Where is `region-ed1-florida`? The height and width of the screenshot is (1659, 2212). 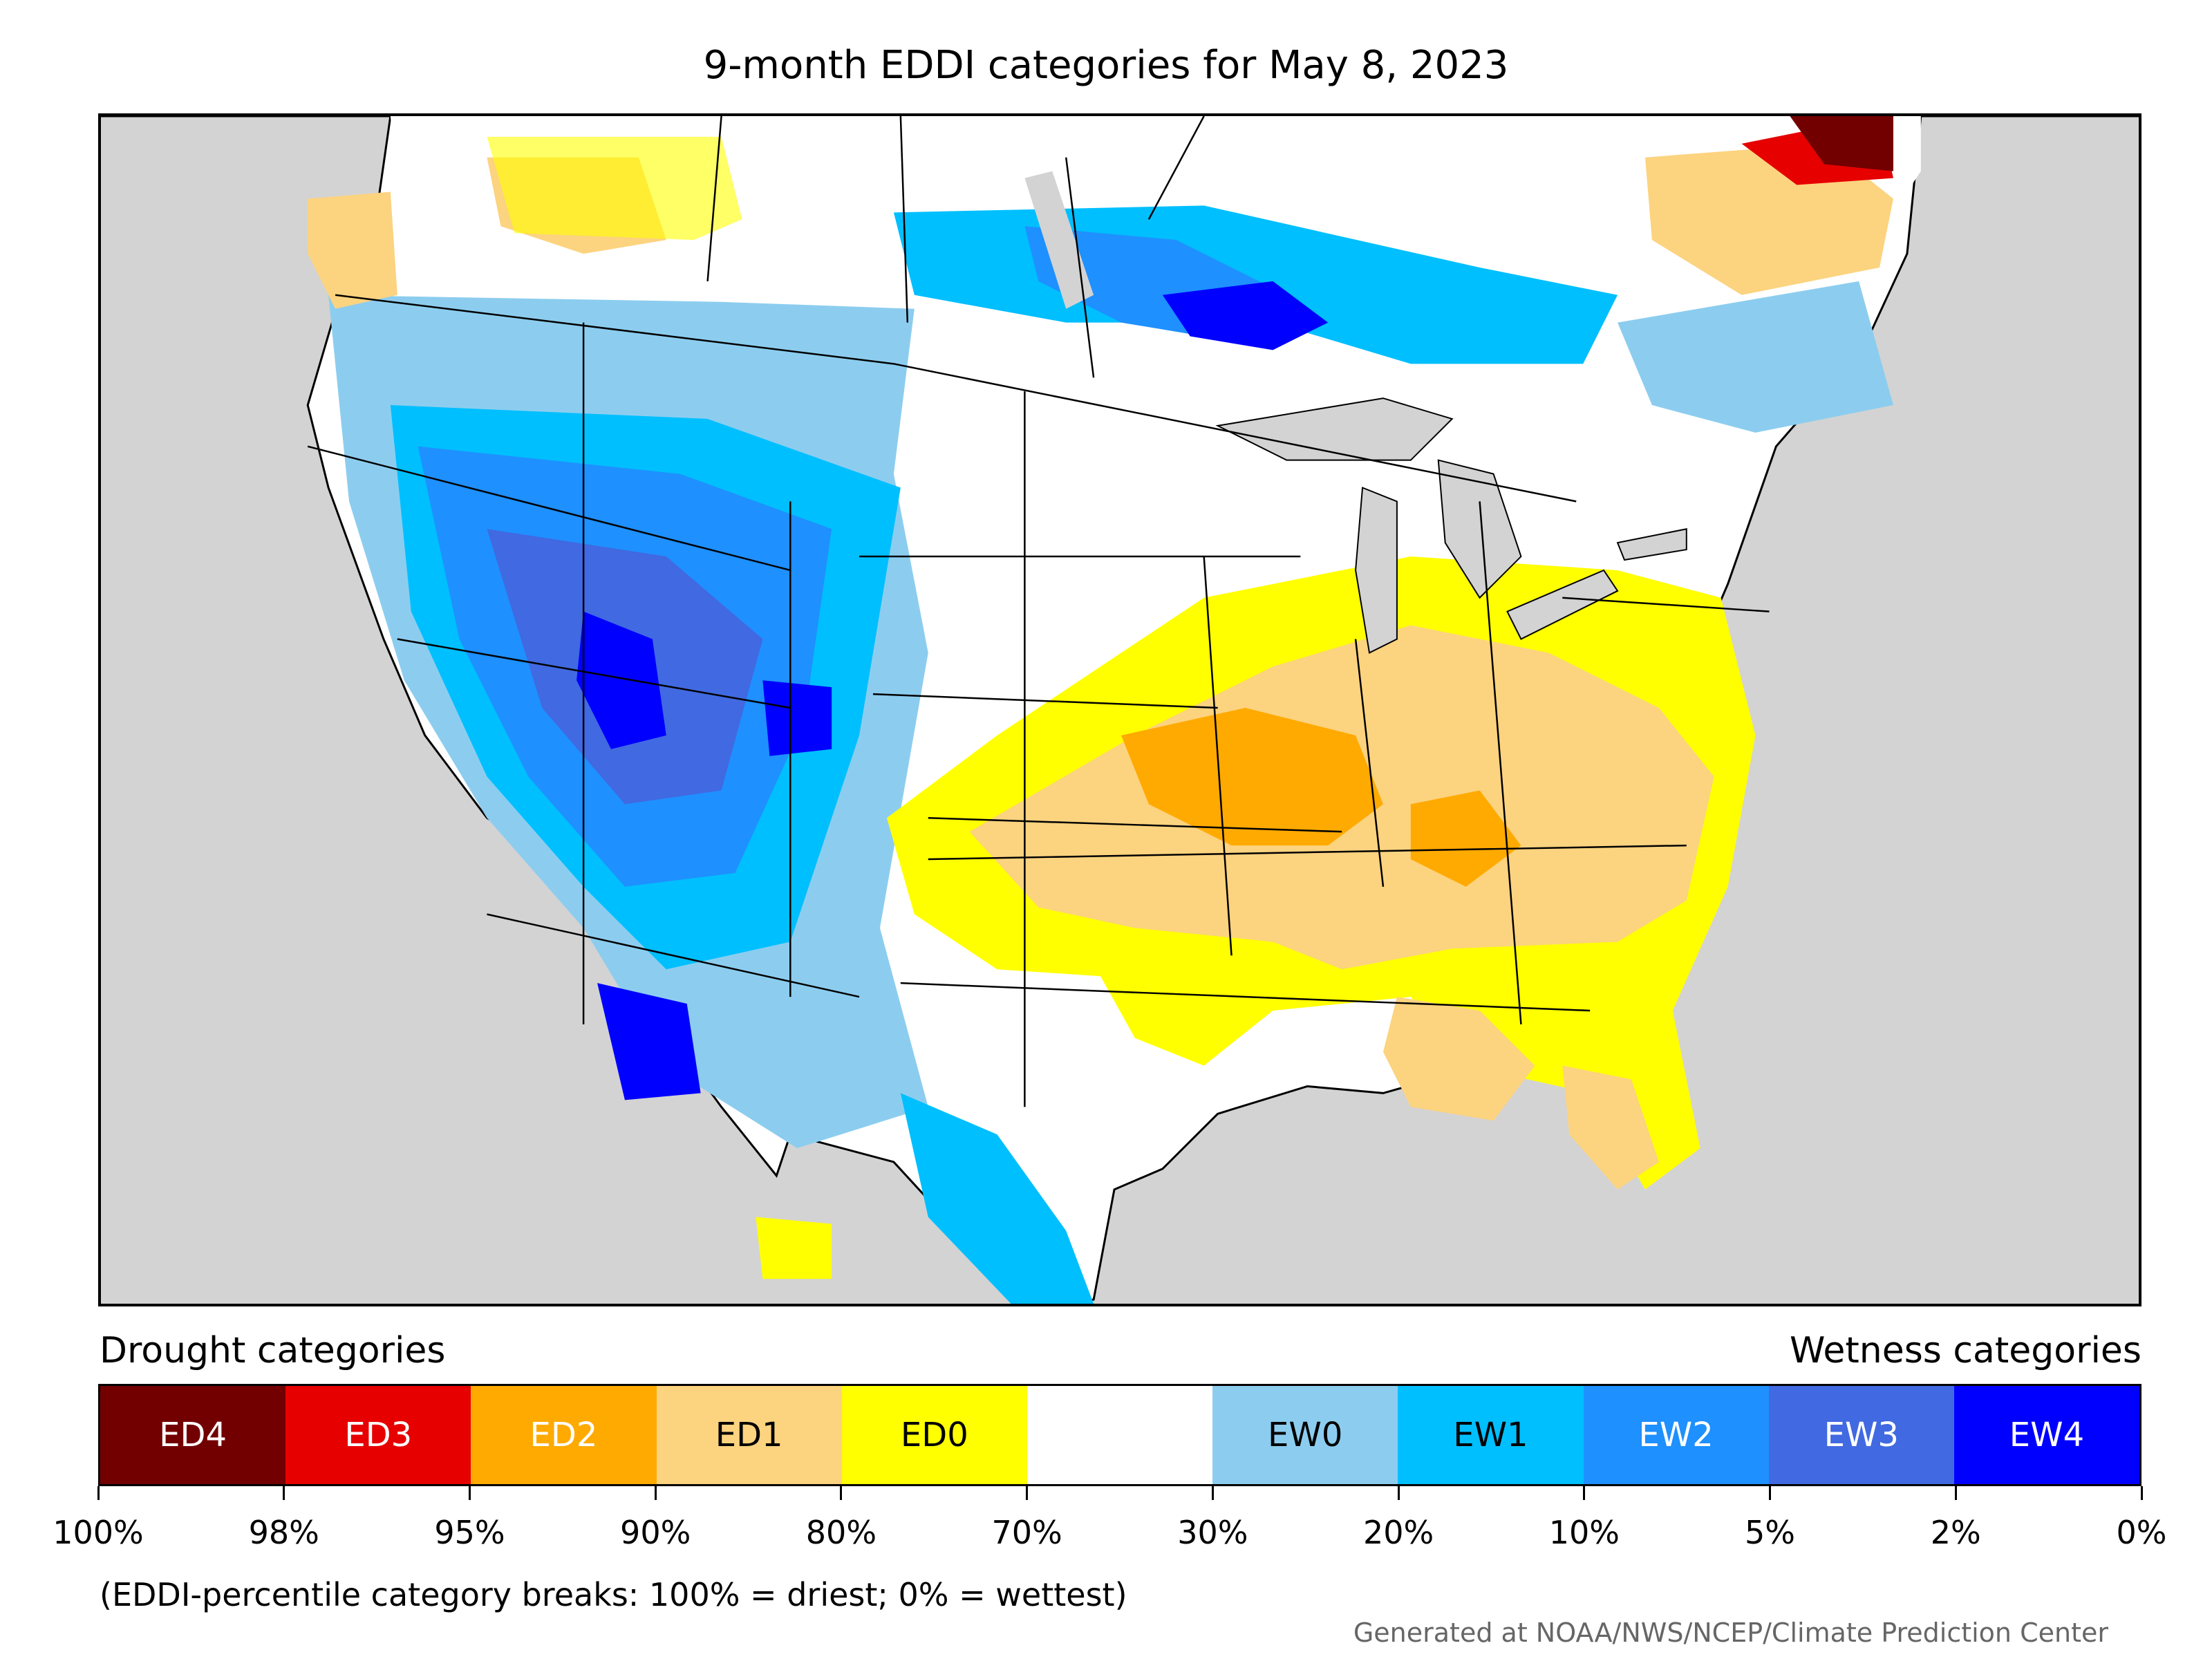 region-ed1-florida is located at coordinates (1610, 1127).